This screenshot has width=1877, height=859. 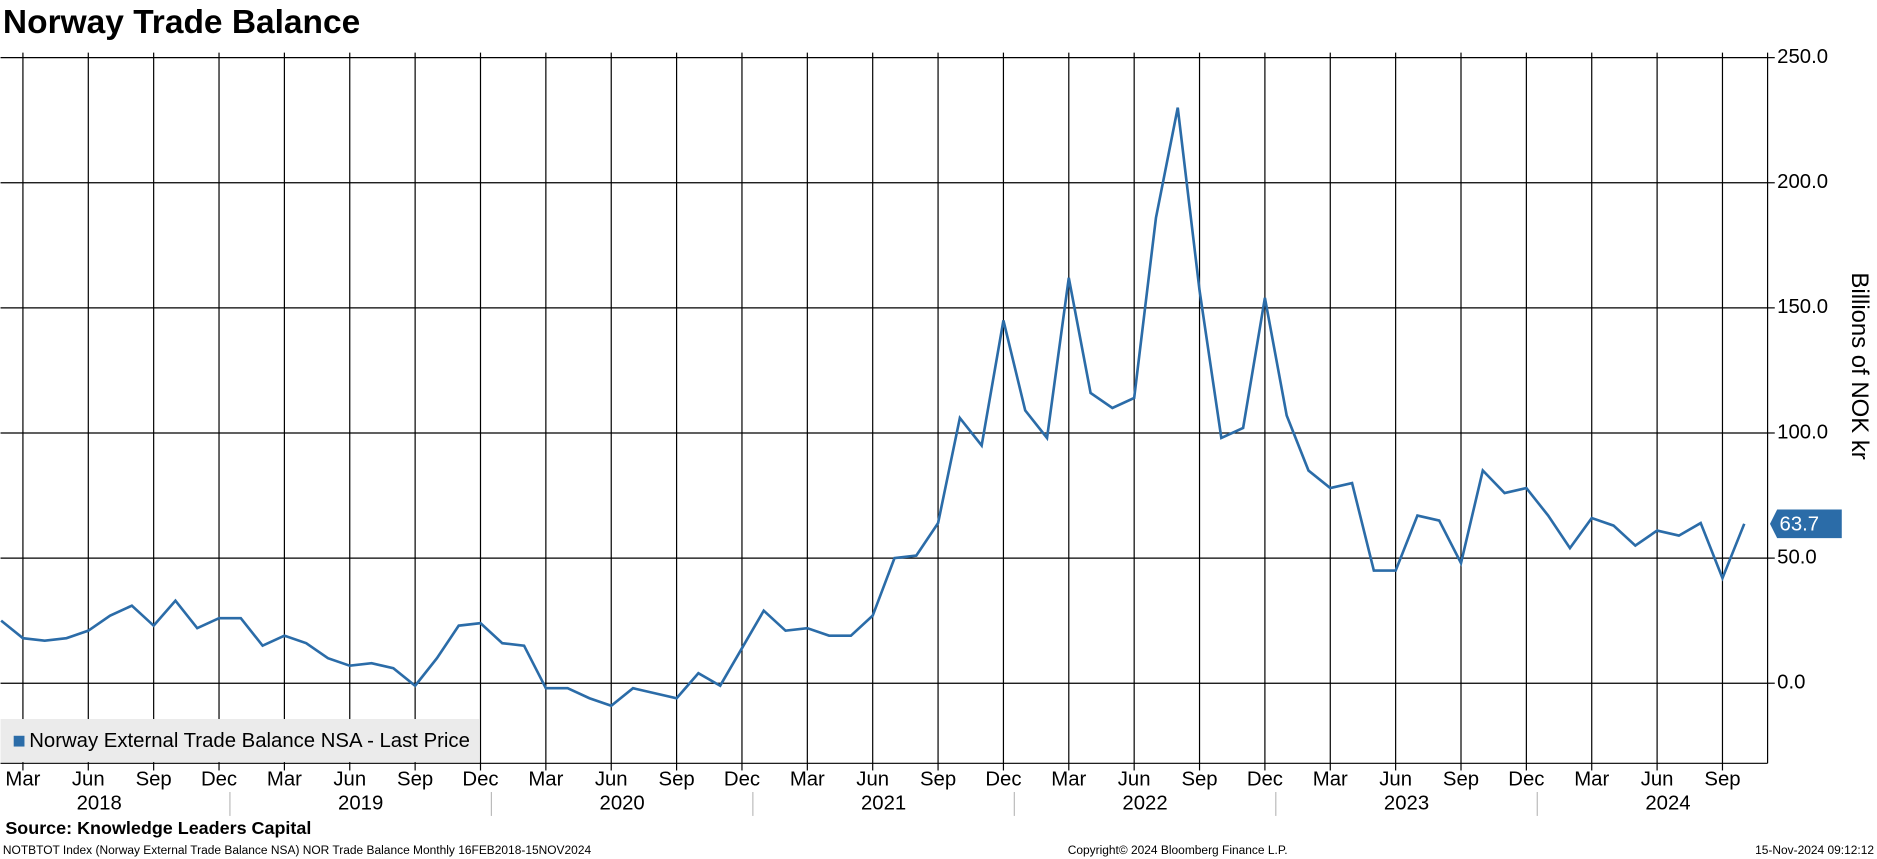 I want to click on chart-title: Norway Trade Balance, so click(x=181, y=22).